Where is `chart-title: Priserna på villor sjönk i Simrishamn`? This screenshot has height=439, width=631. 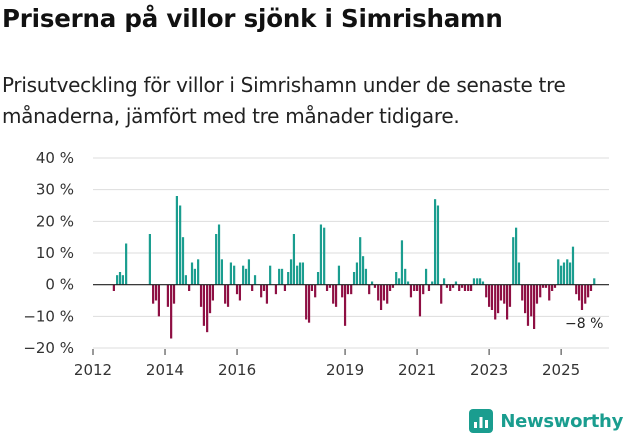
chart-title: Priserna på villor sjönk i Simrishamn is located at coordinates (252, 18).